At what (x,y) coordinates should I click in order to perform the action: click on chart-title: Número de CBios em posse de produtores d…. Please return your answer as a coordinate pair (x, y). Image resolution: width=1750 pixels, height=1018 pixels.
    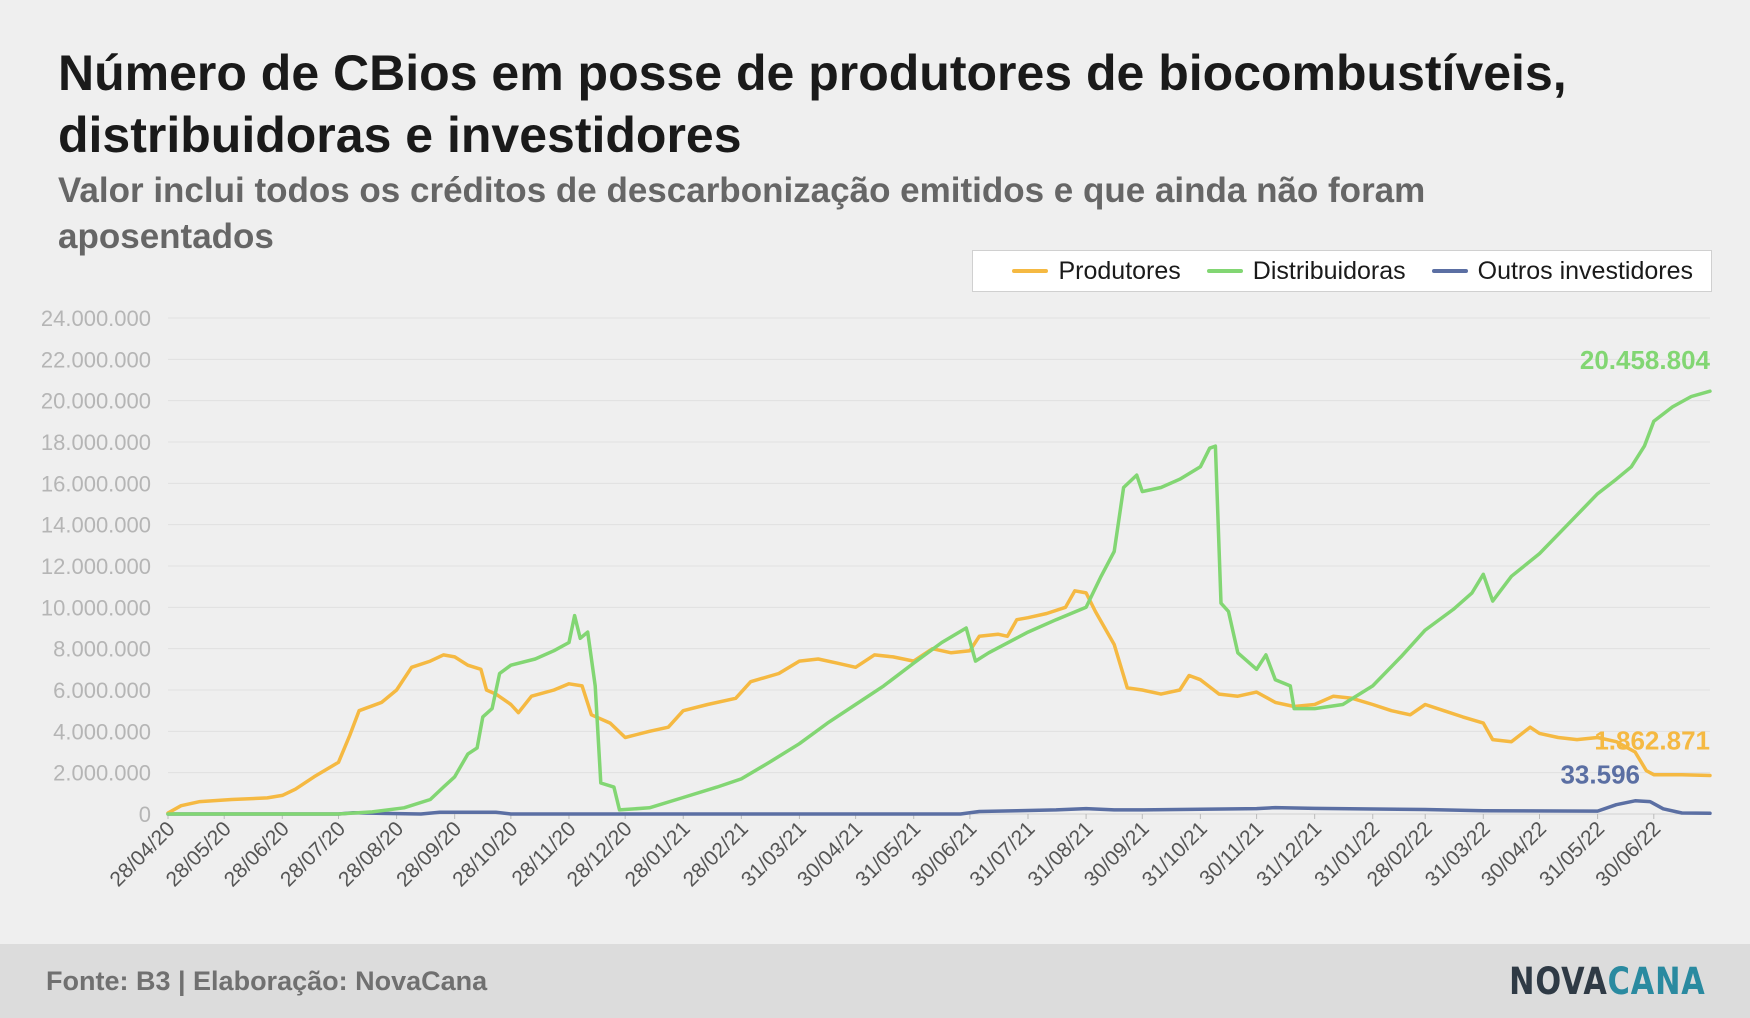
    Looking at the image, I should click on (812, 104).